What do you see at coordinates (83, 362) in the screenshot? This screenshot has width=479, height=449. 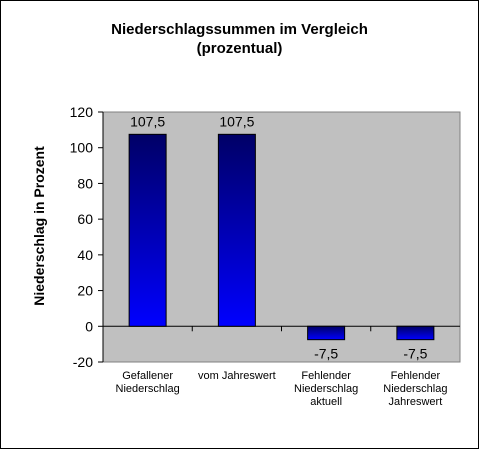 I see `y-tick-label: -20` at bounding box center [83, 362].